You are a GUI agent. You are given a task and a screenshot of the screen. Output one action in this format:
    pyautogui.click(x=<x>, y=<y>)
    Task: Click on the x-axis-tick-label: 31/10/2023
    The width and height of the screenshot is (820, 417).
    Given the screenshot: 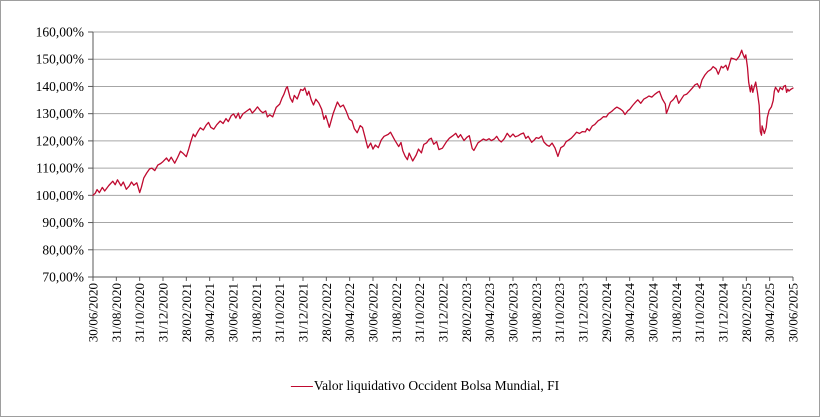 What is the action you would take?
    pyautogui.click(x=559, y=312)
    